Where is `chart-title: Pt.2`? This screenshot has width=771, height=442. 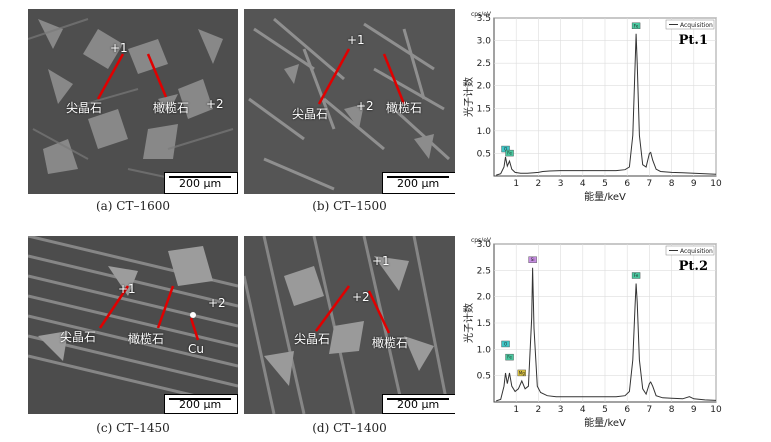 chart-title: Pt.2 is located at coordinates (693, 266).